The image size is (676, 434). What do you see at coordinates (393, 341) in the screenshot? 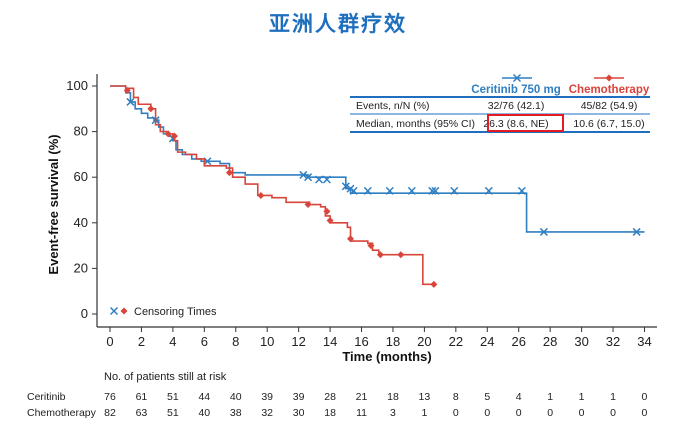
I see `x-tick-label: 18` at bounding box center [393, 341].